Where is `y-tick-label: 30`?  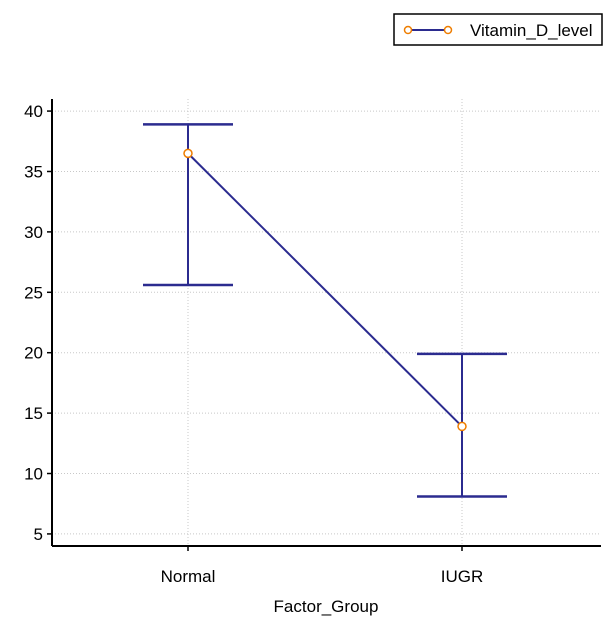 y-tick-label: 30 is located at coordinates (33, 232).